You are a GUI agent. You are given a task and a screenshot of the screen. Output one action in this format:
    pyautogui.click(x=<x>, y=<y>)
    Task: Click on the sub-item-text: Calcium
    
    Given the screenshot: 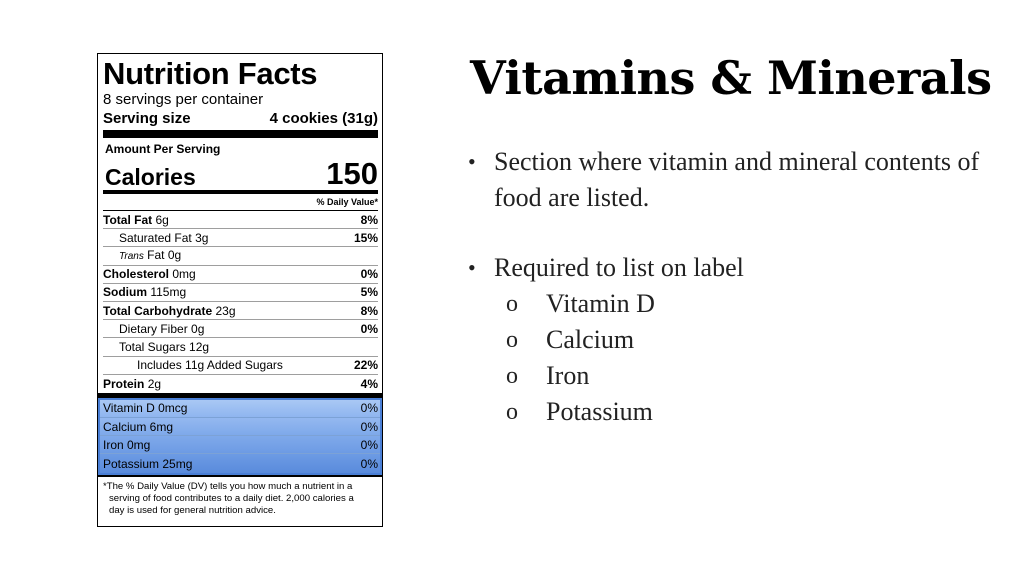 What is the action you would take?
    pyautogui.click(x=590, y=339)
    